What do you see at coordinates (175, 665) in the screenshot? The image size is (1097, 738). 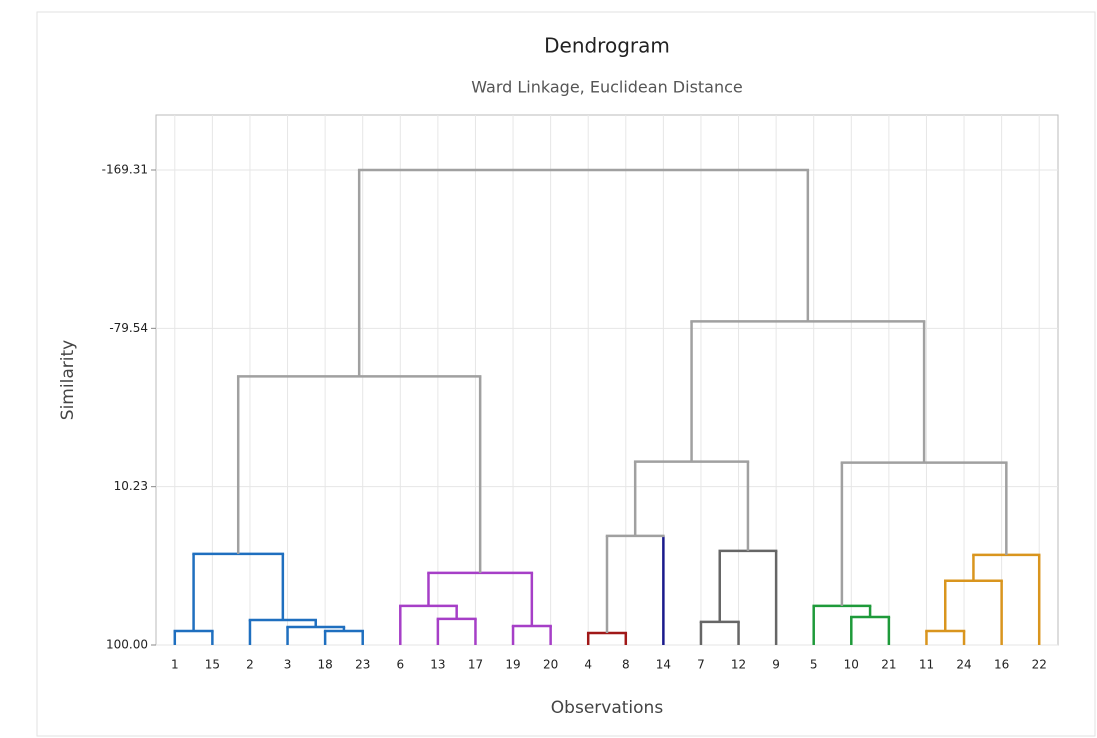 I see `x-tick-label: 1` at bounding box center [175, 665].